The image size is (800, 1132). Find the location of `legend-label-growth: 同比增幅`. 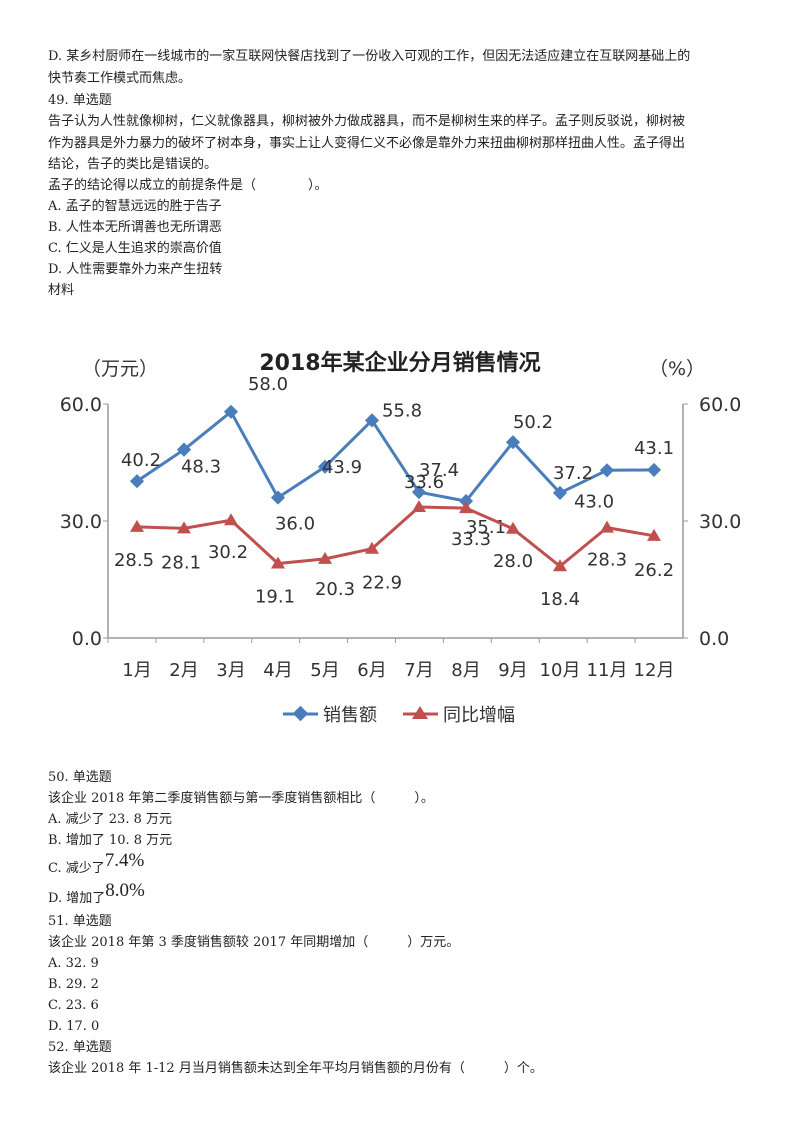

legend-label-growth: 同比增幅 is located at coordinates (479, 715).